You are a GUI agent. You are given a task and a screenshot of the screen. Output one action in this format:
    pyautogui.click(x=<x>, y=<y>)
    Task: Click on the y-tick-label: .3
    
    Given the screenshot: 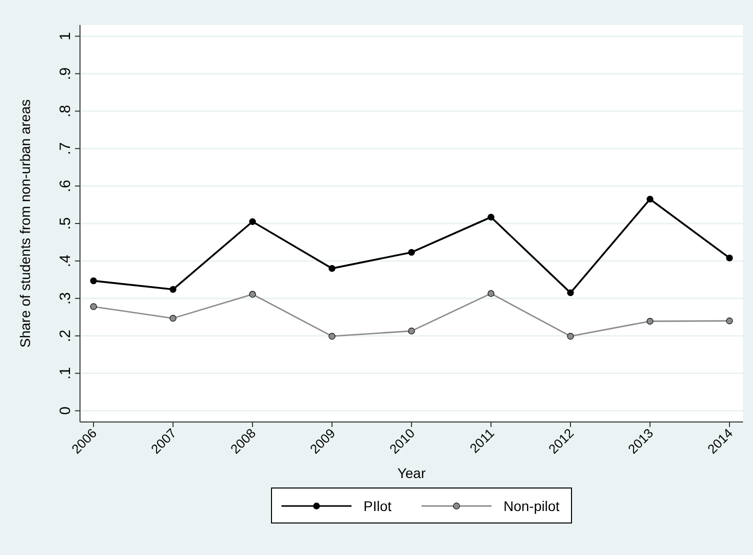 What is the action you would take?
    pyautogui.click(x=65, y=298)
    